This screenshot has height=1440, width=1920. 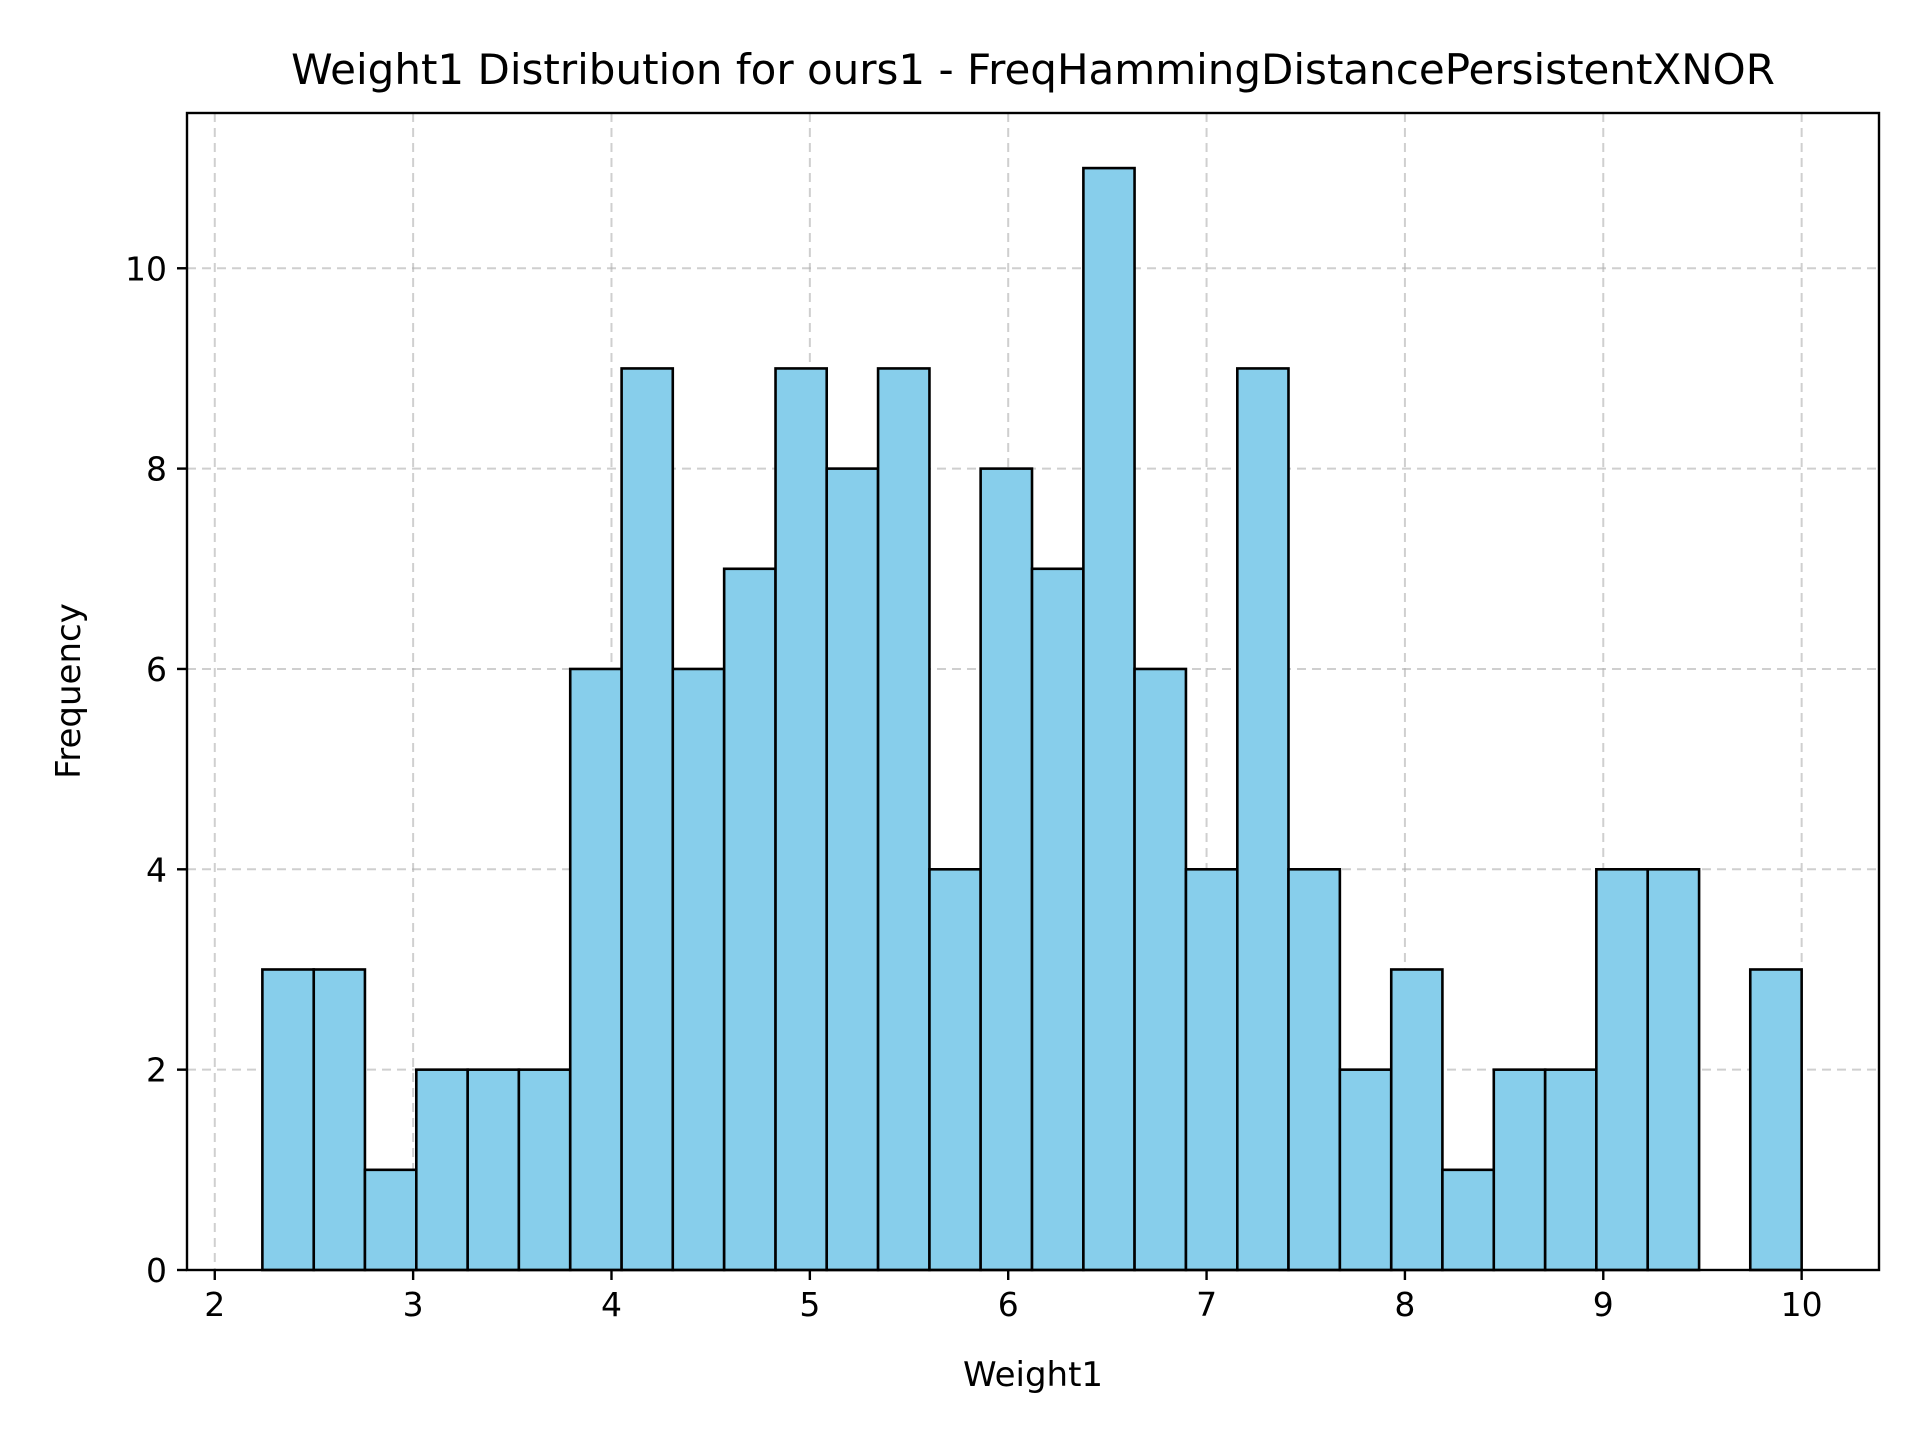 What do you see at coordinates (156, 1270) in the screenshot?
I see `y-tick-label-0: 0` at bounding box center [156, 1270].